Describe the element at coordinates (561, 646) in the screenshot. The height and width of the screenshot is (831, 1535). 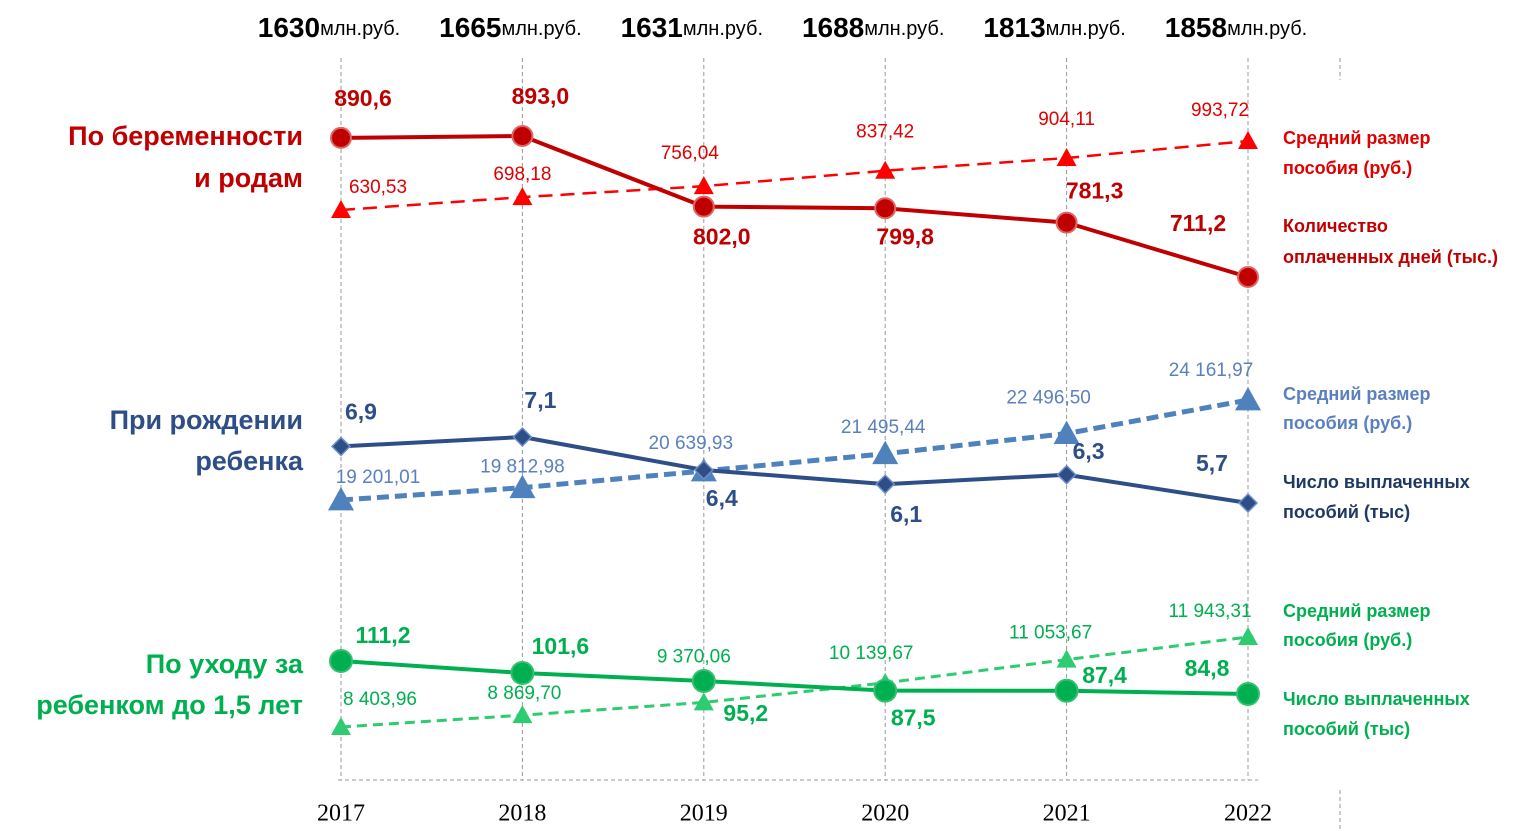
I see `data-label: 101,6` at that location.